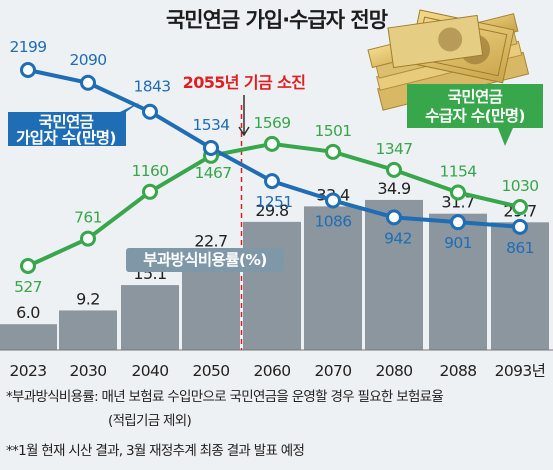 The image size is (553, 470). I want to click on recipients-legend-box, so click(475, 115).